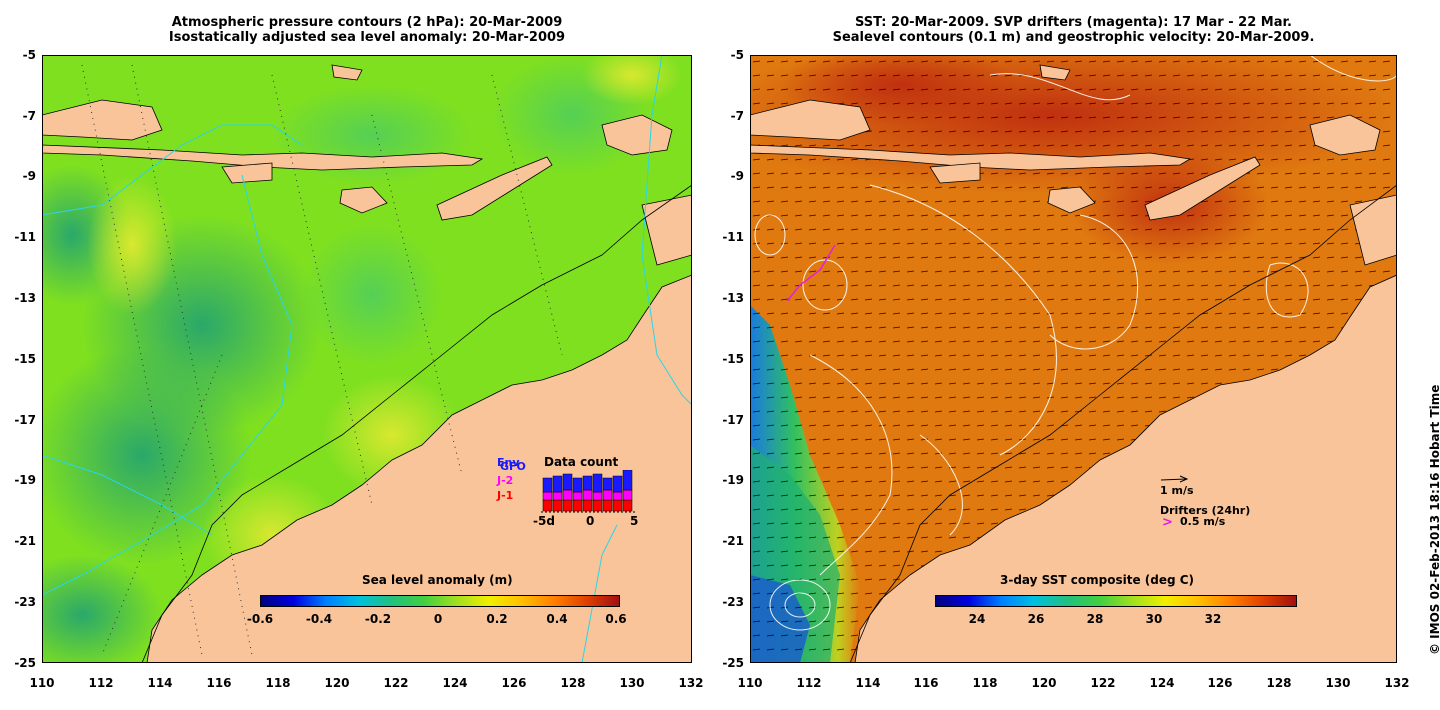  What do you see at coordinates (1103, 683) in the screenshot?
I see `right-x-tick: 122` at bounding box center [1103, 683].